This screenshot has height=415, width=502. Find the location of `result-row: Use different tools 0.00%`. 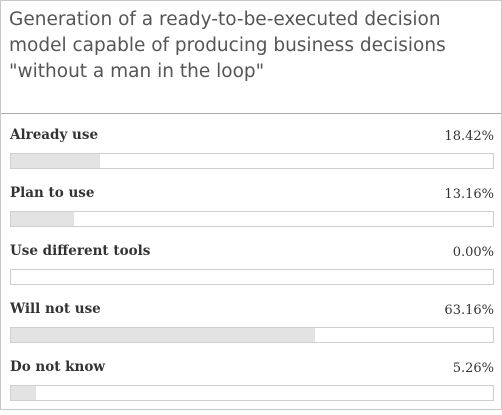

result-row: Use different tools 0.00% is located at coordinates (252, 270).